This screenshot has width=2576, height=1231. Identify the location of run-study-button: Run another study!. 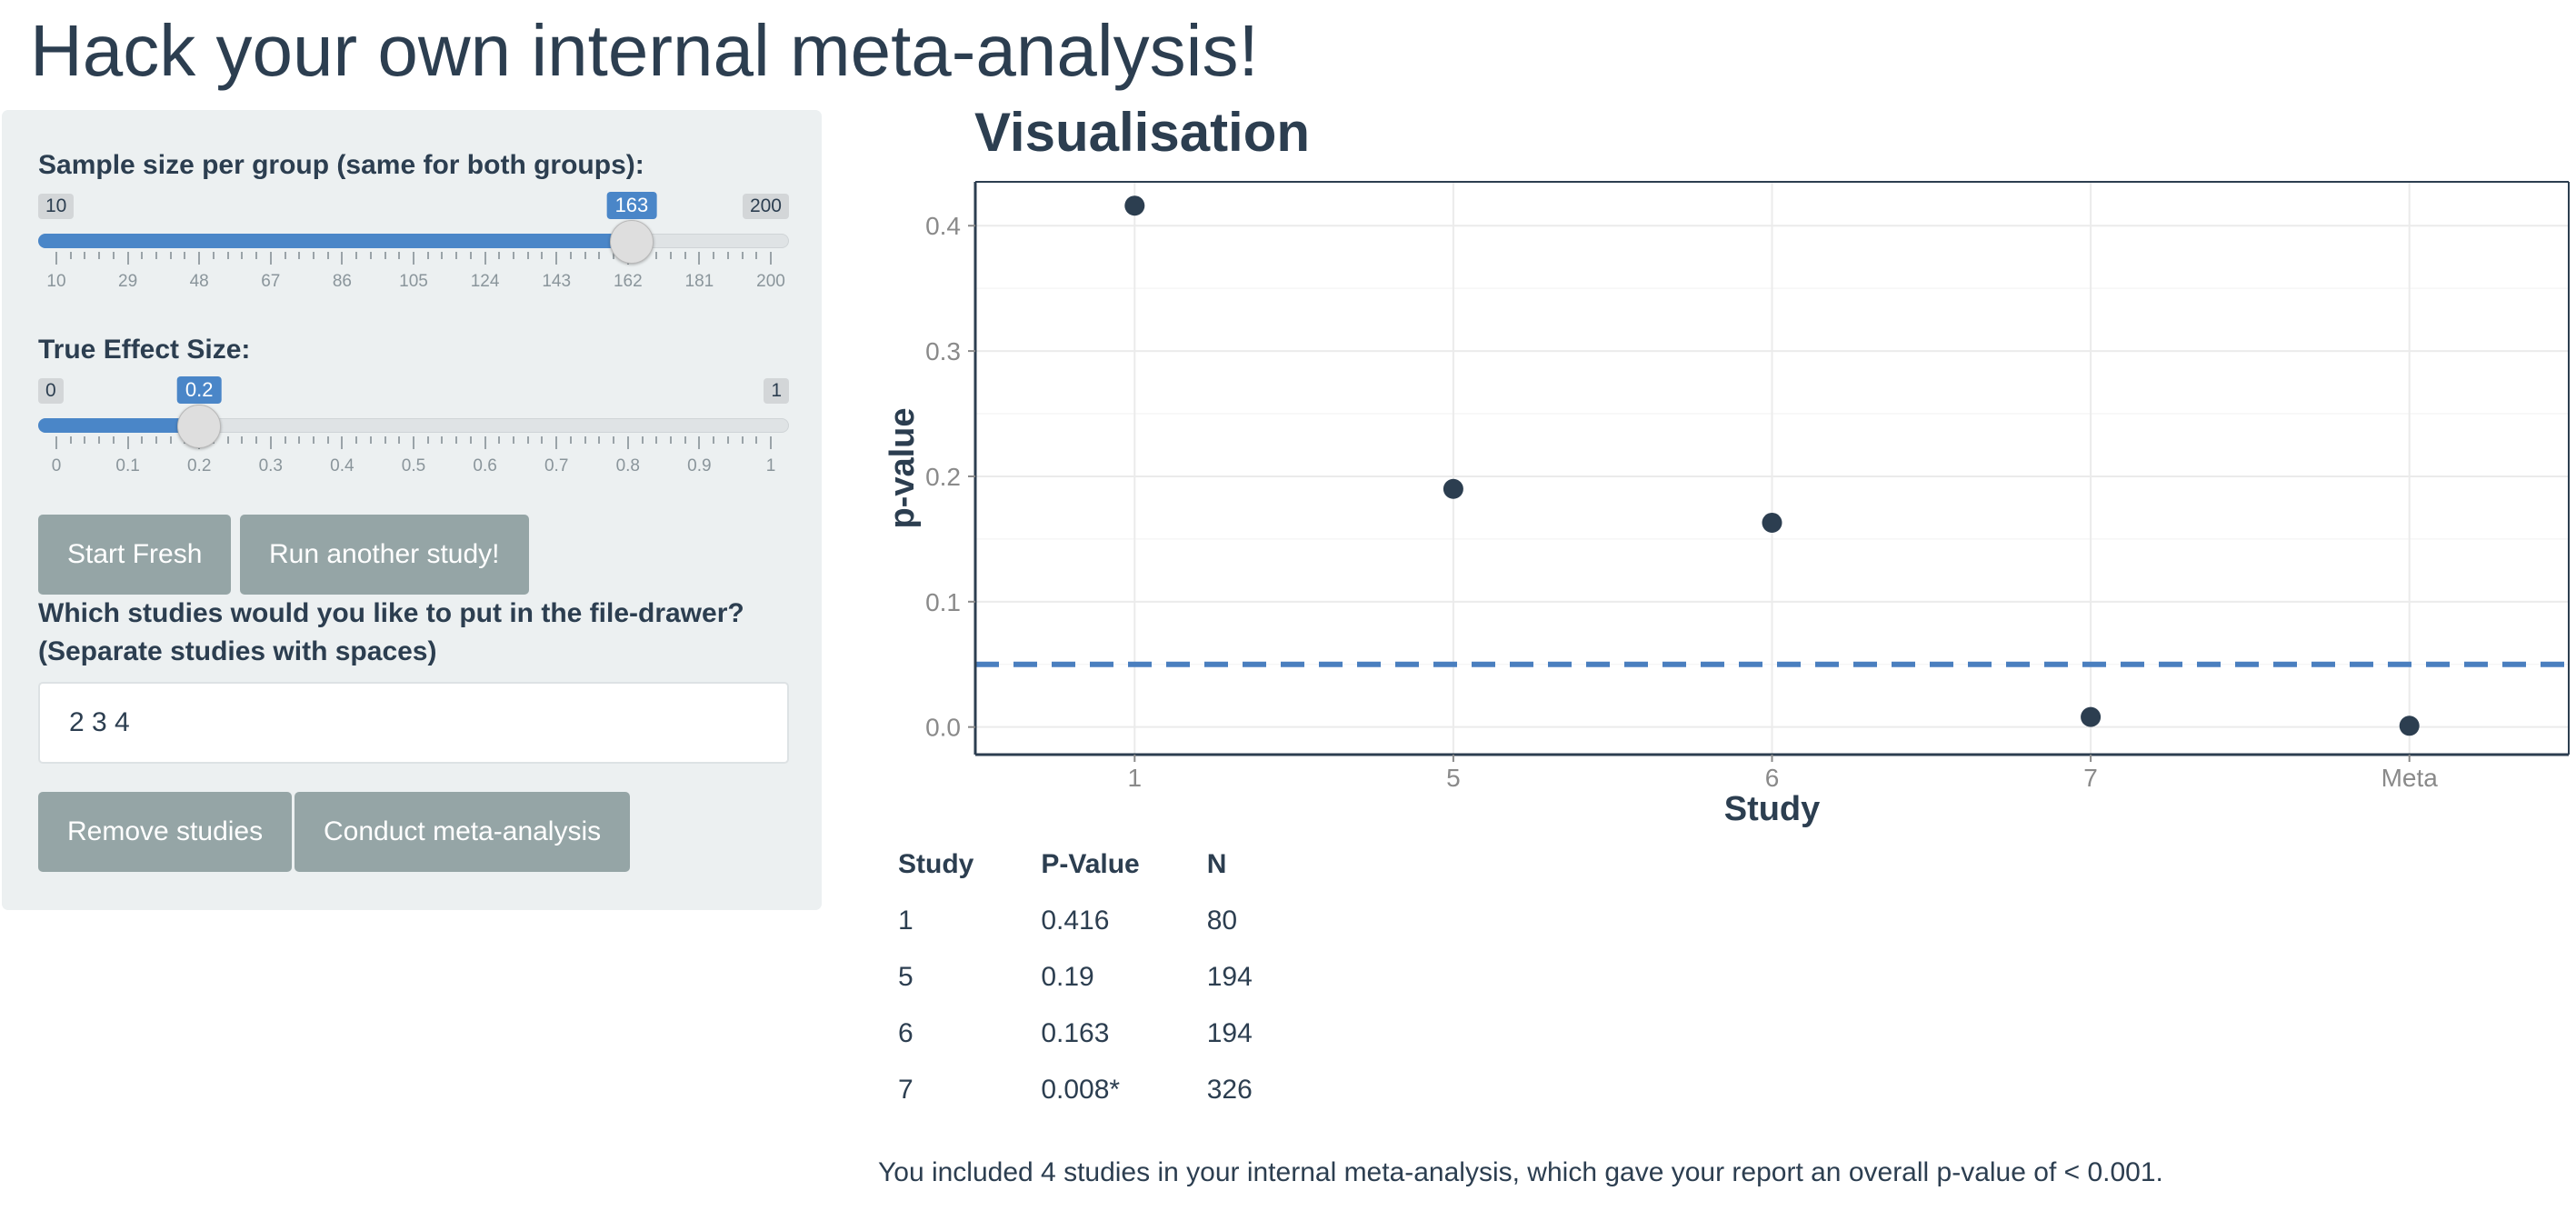
(384, 555).